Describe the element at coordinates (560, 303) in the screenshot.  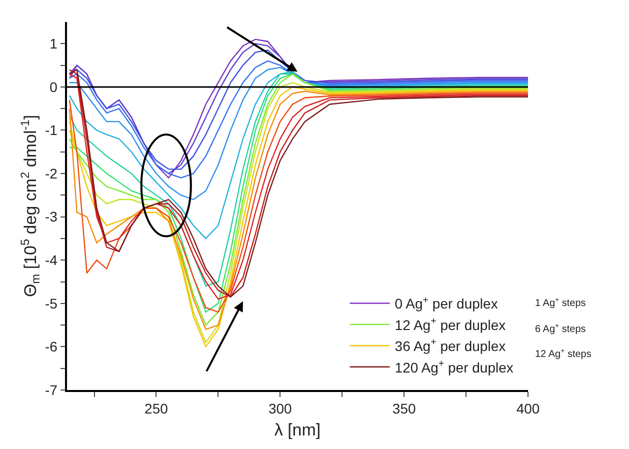
I see `text: 1 Ag$^{+}$ steps` at that location.